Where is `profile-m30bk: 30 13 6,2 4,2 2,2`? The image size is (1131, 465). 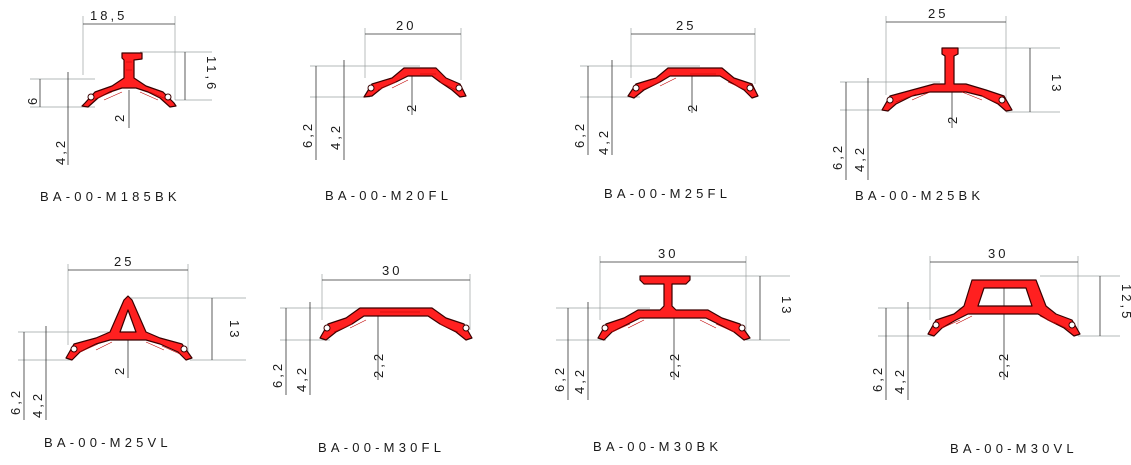 profile-m30bk: 30 13 6,2 4,2 2,2 is located at coordinates (673, 323).